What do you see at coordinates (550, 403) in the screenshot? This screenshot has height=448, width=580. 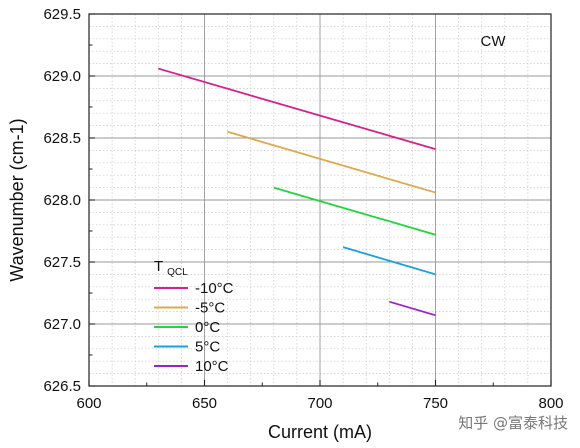 I see `x-tick-label: 800` at bounding box center [550, 403].